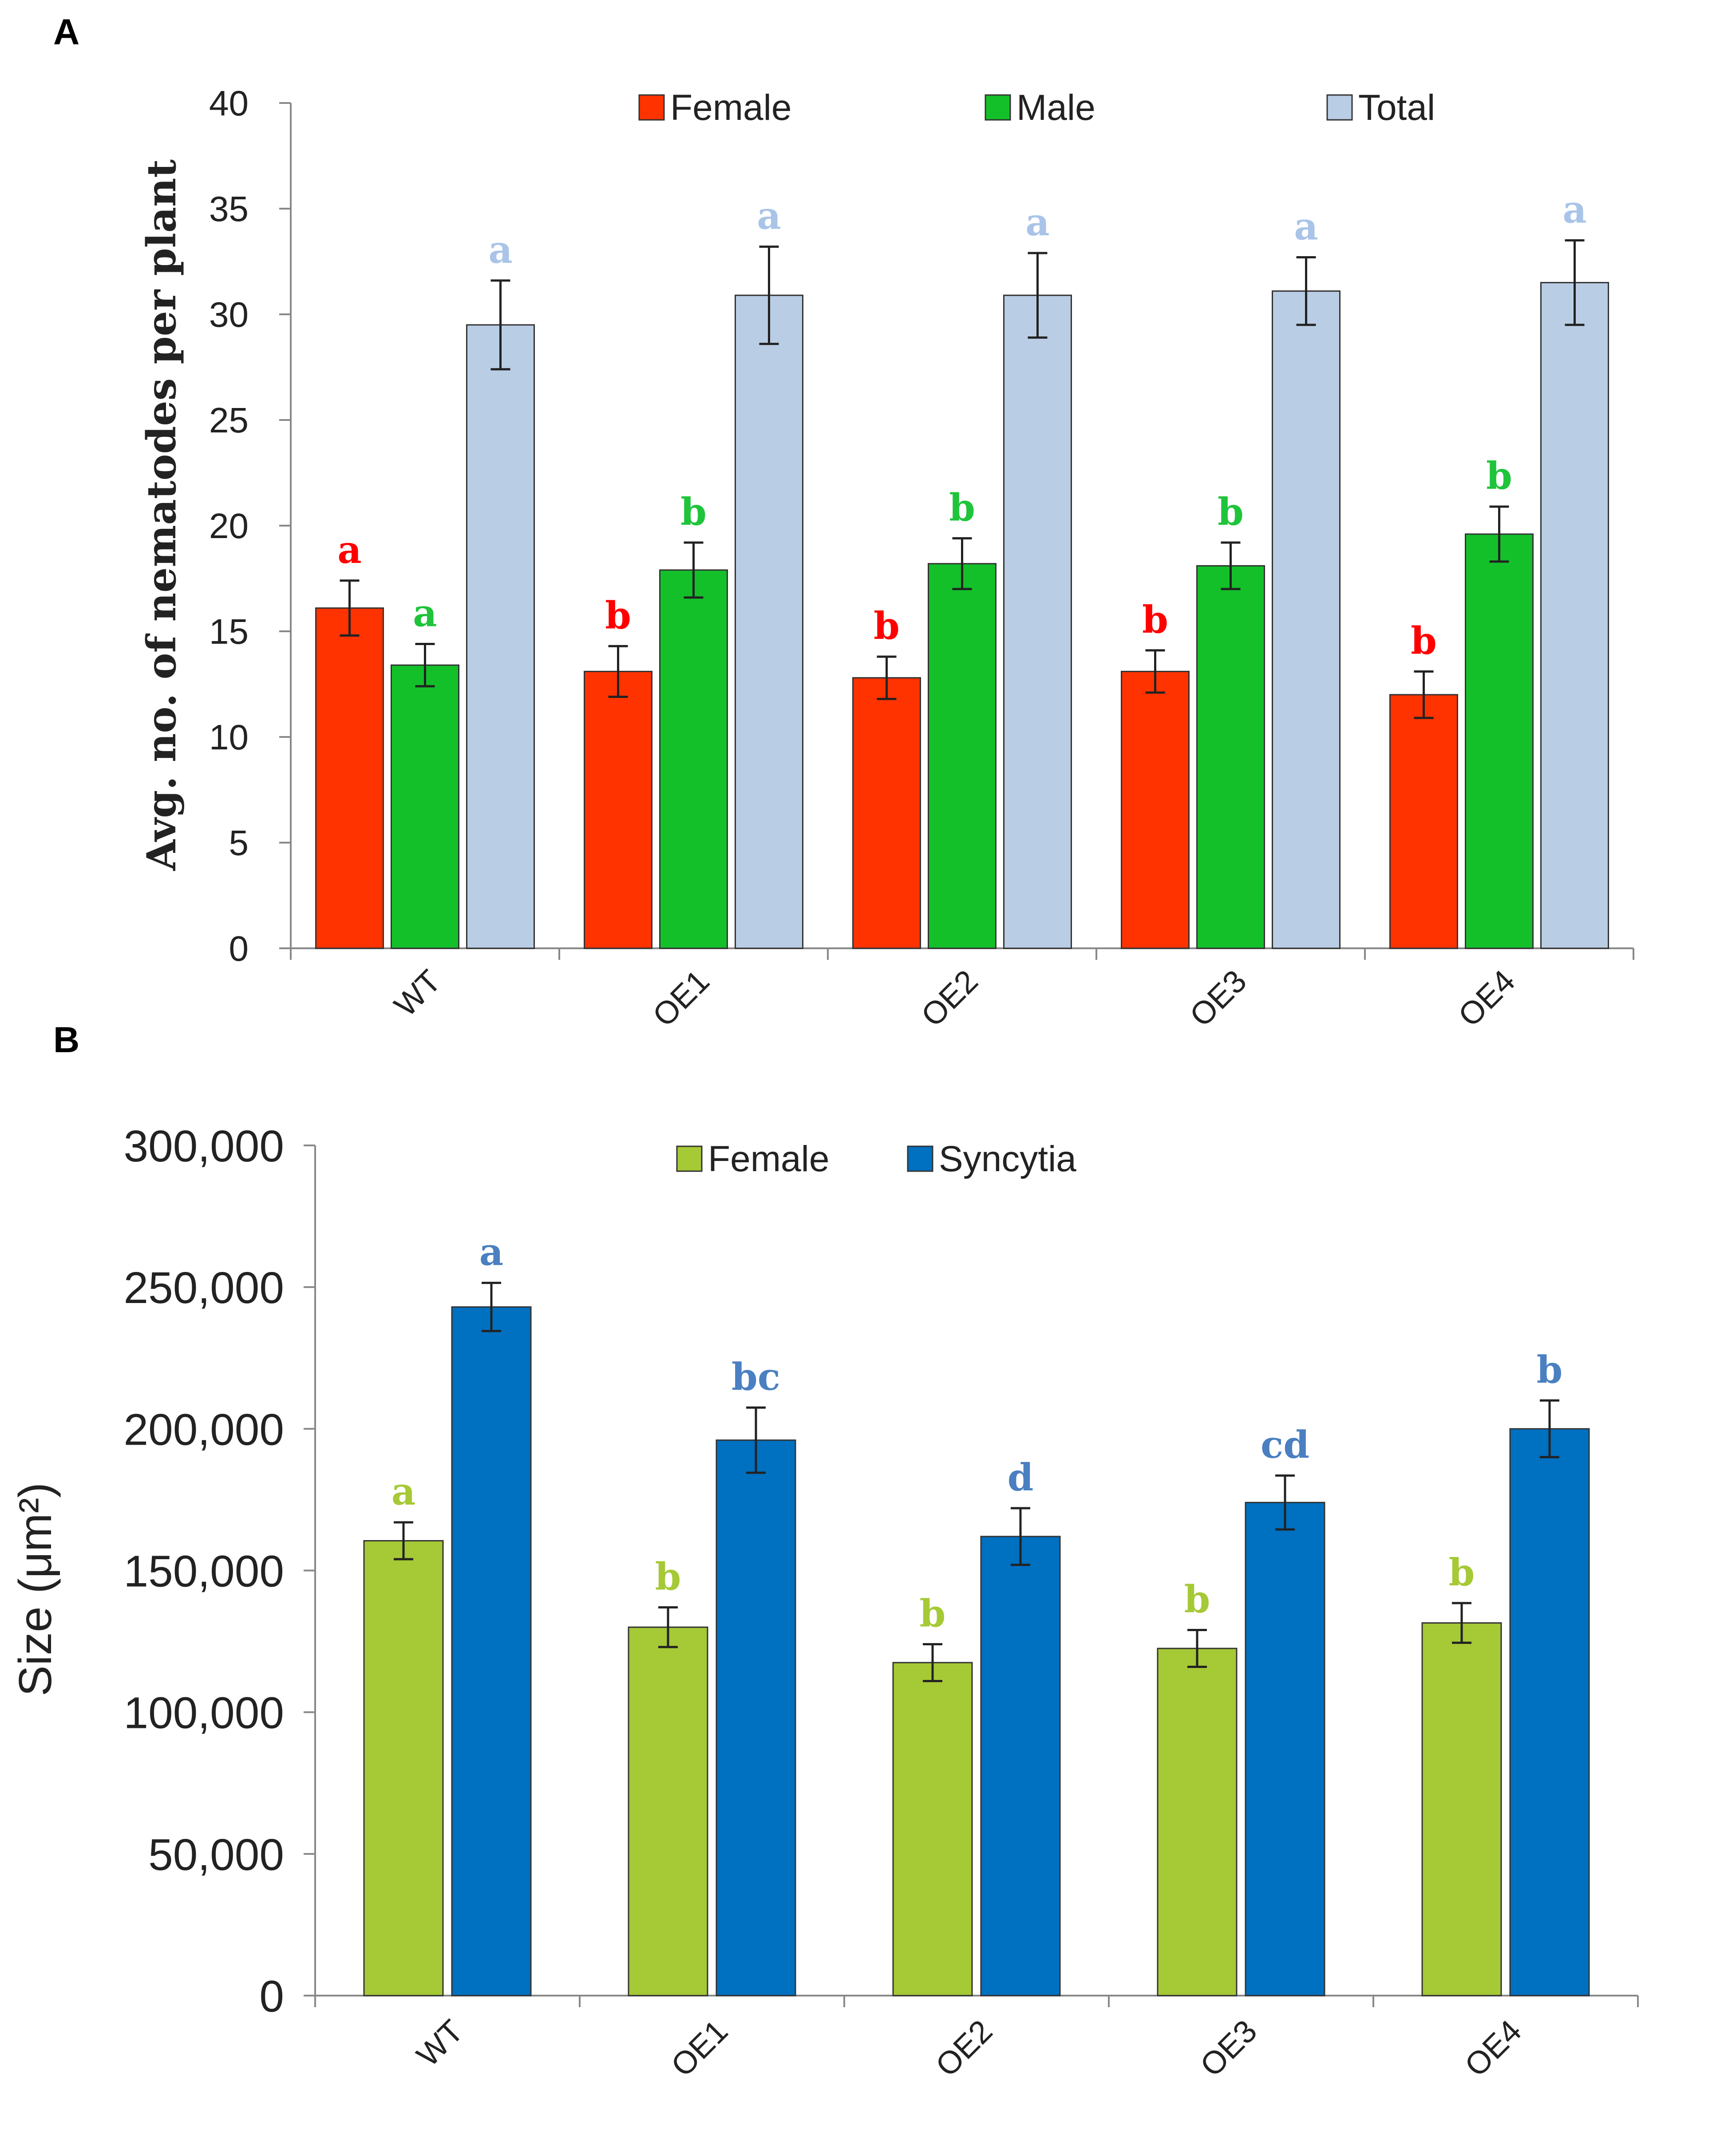  I want to click on panel-b-x-tick-label: OE4, so click(1493, 2048).